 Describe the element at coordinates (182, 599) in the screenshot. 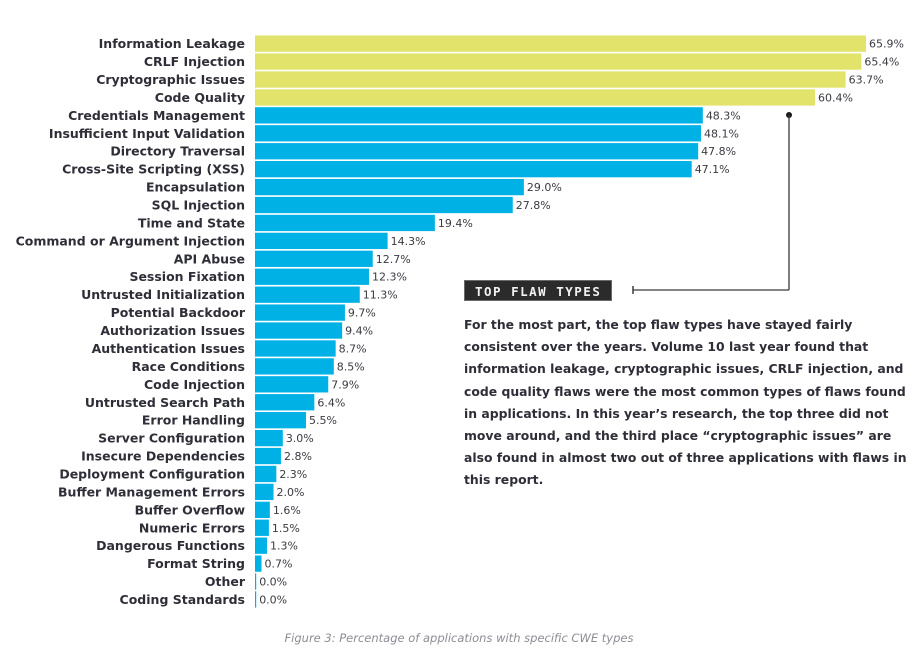

I see `category-label: Coding Standards` at that location.